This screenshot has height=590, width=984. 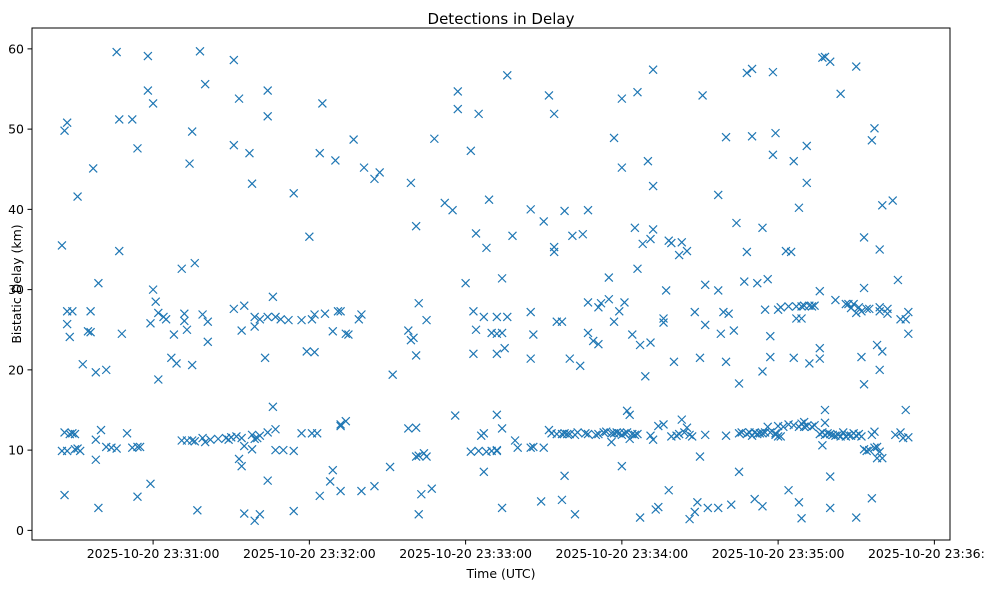 What do you see at coordinates (16, 48) in the screenshot?
I see `y-tick-label: 60` at bounding box center [16, 48].